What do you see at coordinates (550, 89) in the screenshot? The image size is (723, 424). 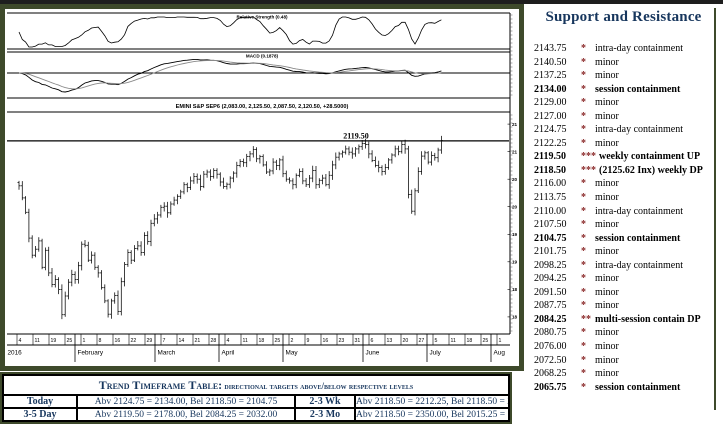 I see `sr-price: 2134.00` at bounding box center [550, 89].